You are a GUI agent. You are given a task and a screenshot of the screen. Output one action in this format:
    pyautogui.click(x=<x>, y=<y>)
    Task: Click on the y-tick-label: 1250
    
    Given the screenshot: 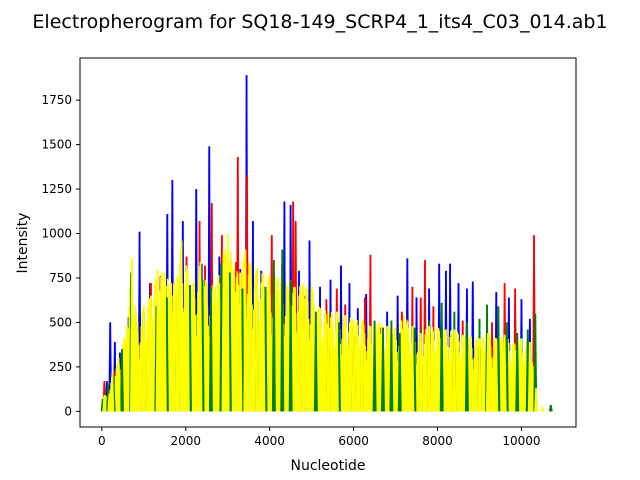 What is the action you would take?
    pyautogui.click(x=56, y=189)
    